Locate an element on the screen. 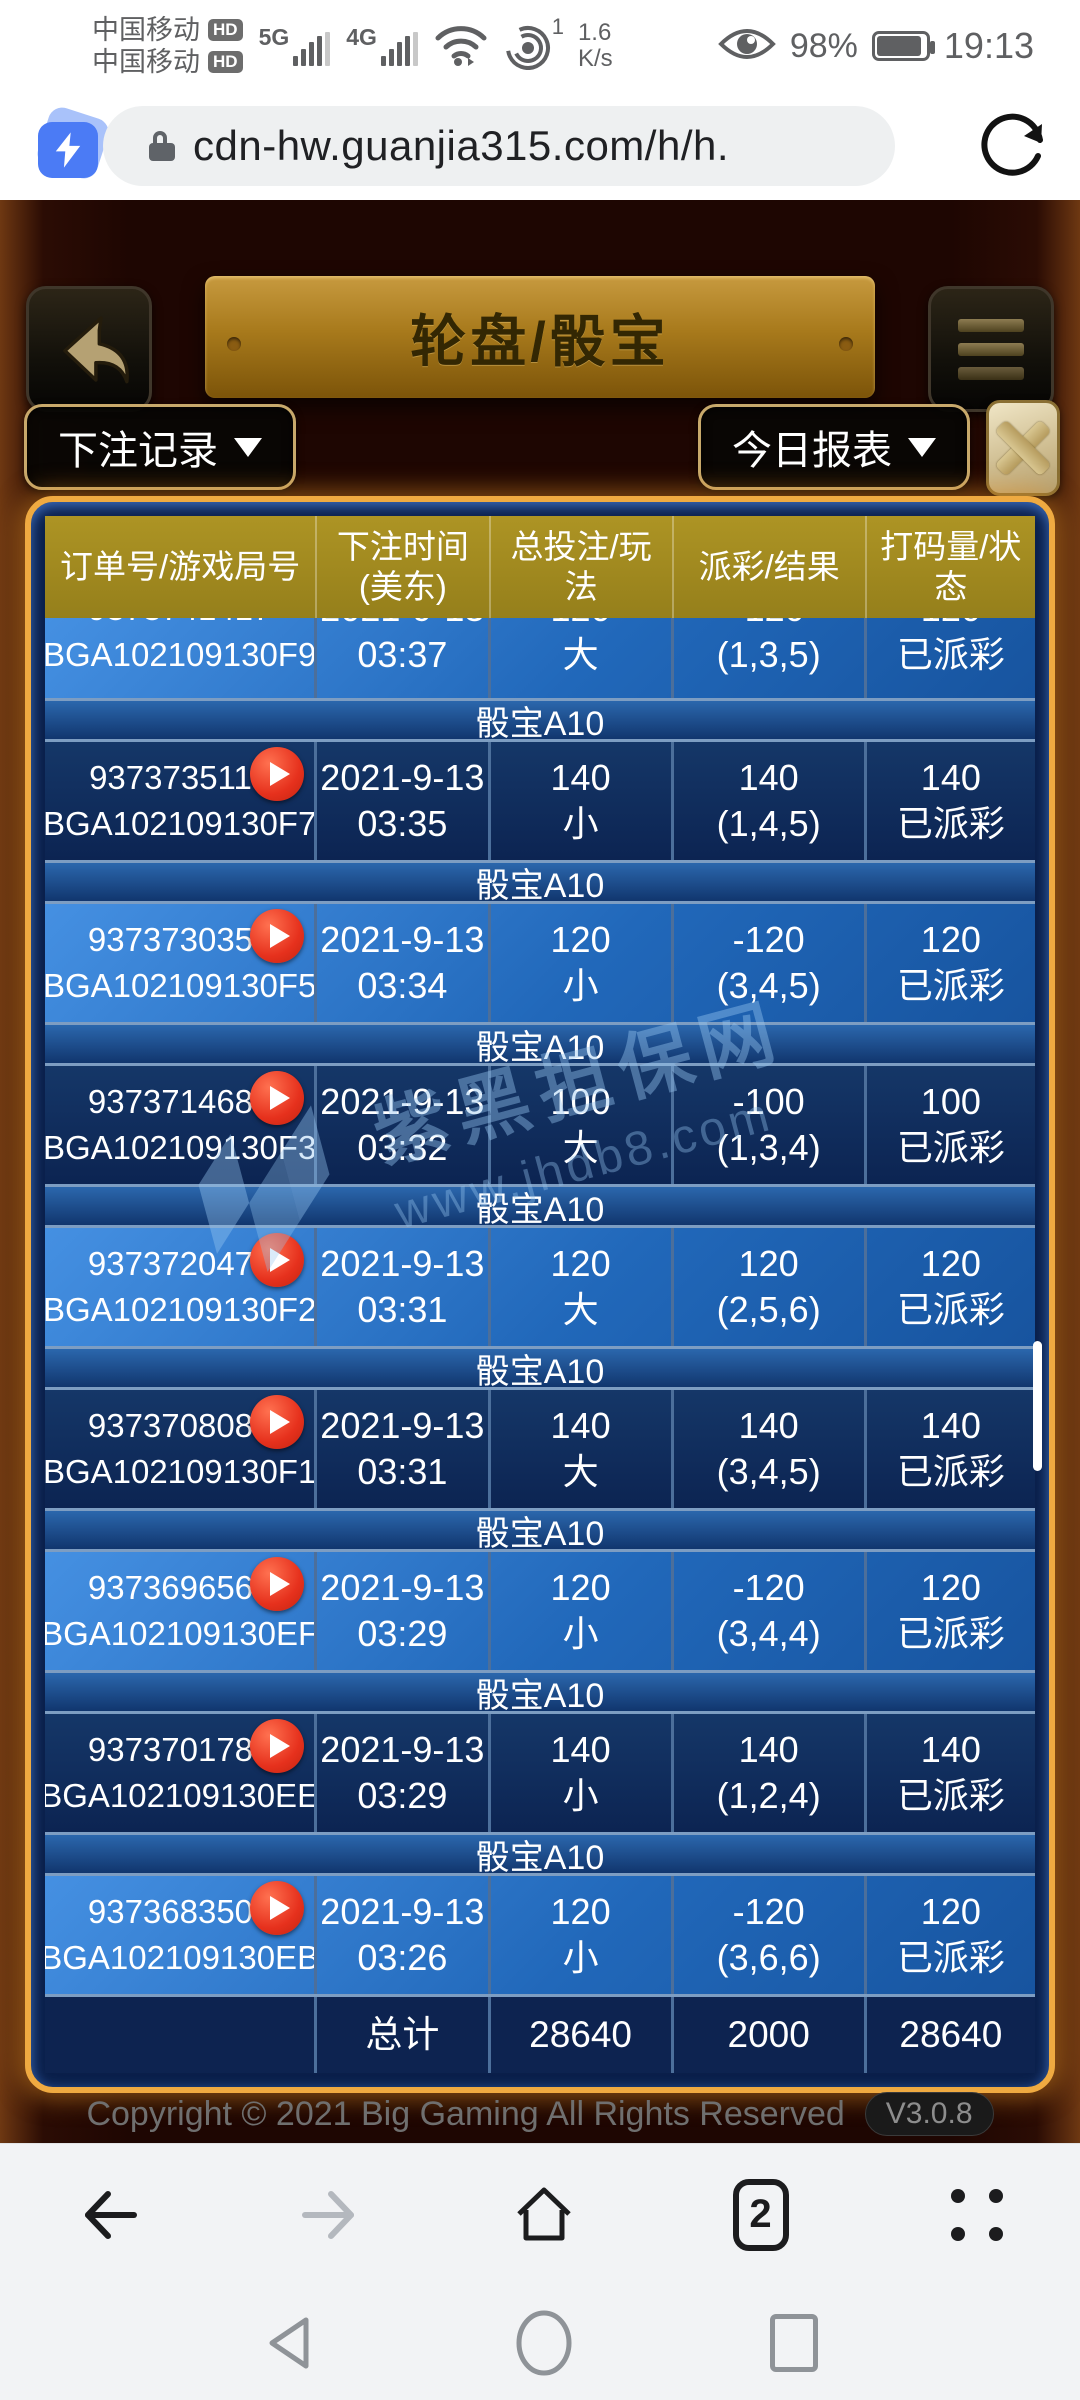 This screenshot has height=2400, width=1080. quick-access-icon is located at coordinates (73, 143).